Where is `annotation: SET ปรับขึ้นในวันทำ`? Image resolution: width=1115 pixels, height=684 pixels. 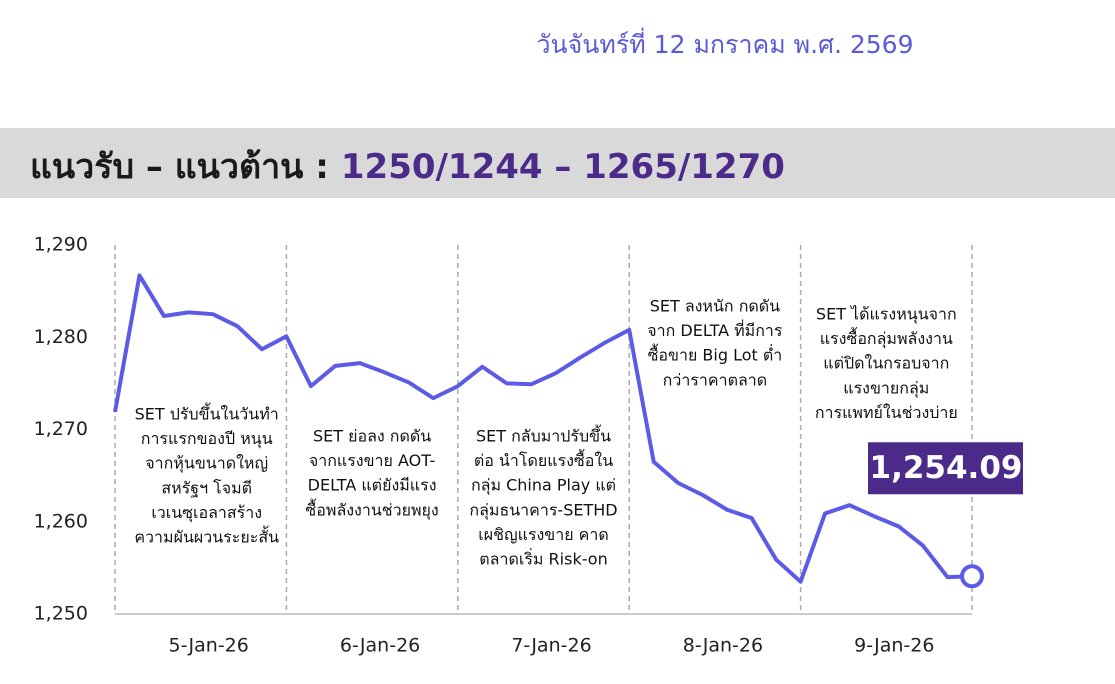 annotation: SET ปรับขึ้นในวันทำ is located at coordinates (207, 413).